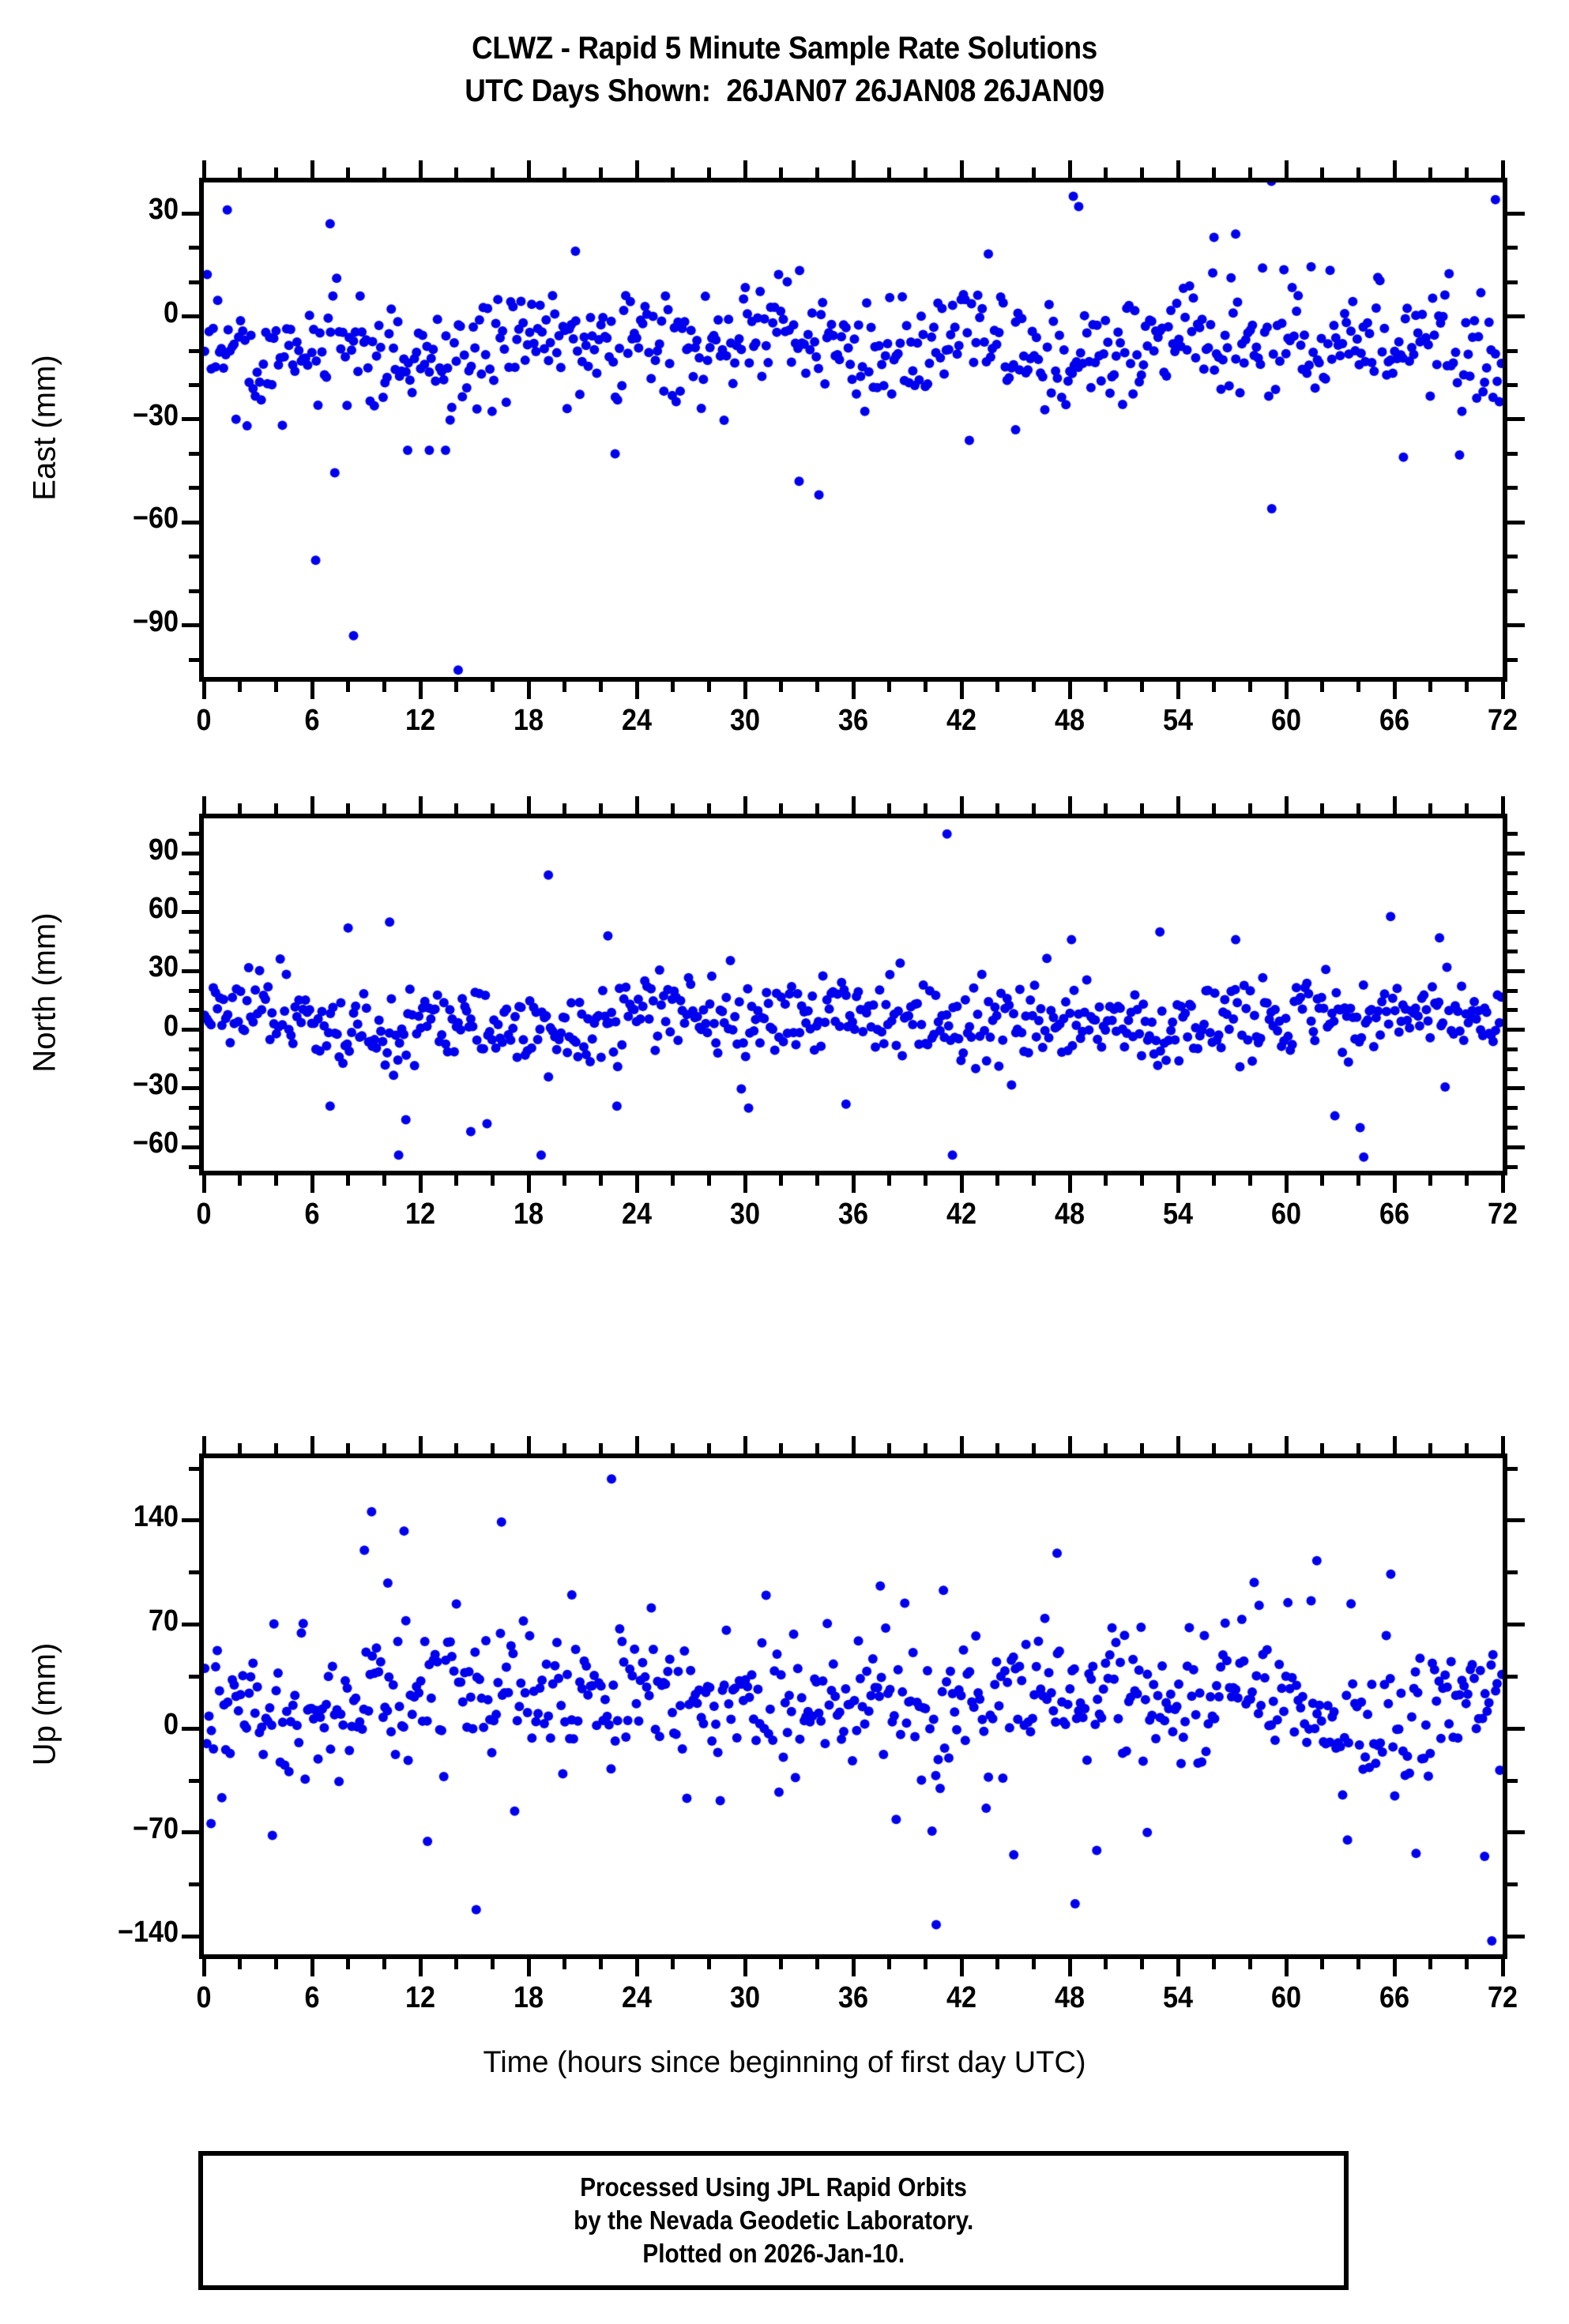 This screenshot has width=1569, height=2324. I want to click on ytick-label-1-1: 60, so click(164, 908).